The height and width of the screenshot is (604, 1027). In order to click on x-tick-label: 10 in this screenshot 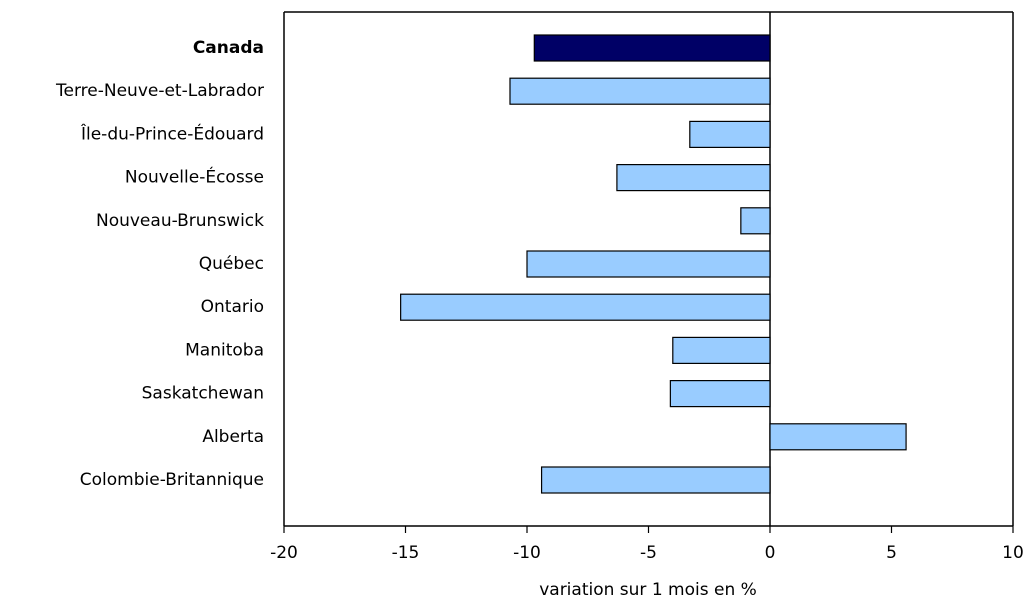, I will do `click(1013, 553)`.